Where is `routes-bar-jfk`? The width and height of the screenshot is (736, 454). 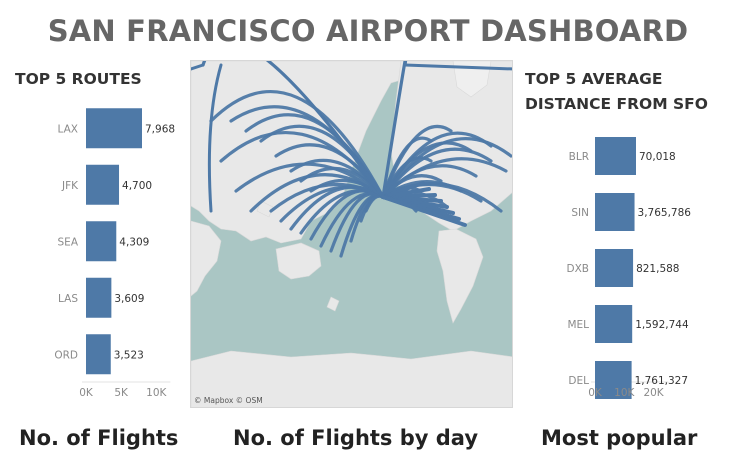 routes-bar-jfk is located at coordinates (103, 184).